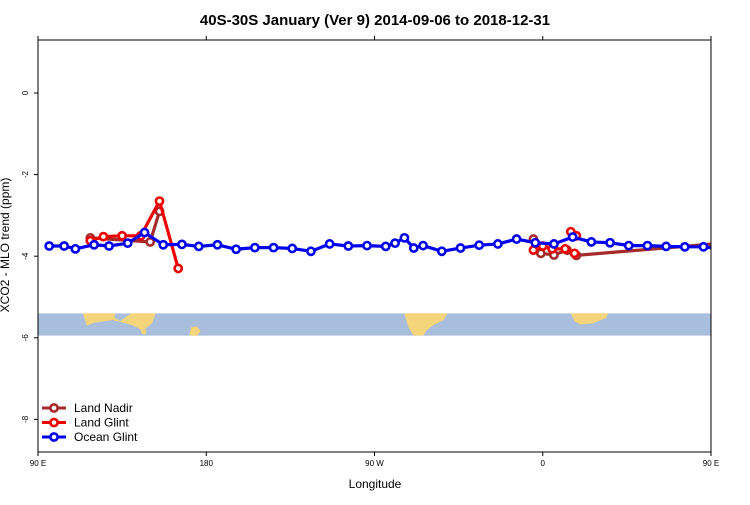 The height and width of the screenshot is (505, 750). Describe the element at coordinates (54, 437) in the screenshot. I see `legend-marker-ocean-glint` at that location.